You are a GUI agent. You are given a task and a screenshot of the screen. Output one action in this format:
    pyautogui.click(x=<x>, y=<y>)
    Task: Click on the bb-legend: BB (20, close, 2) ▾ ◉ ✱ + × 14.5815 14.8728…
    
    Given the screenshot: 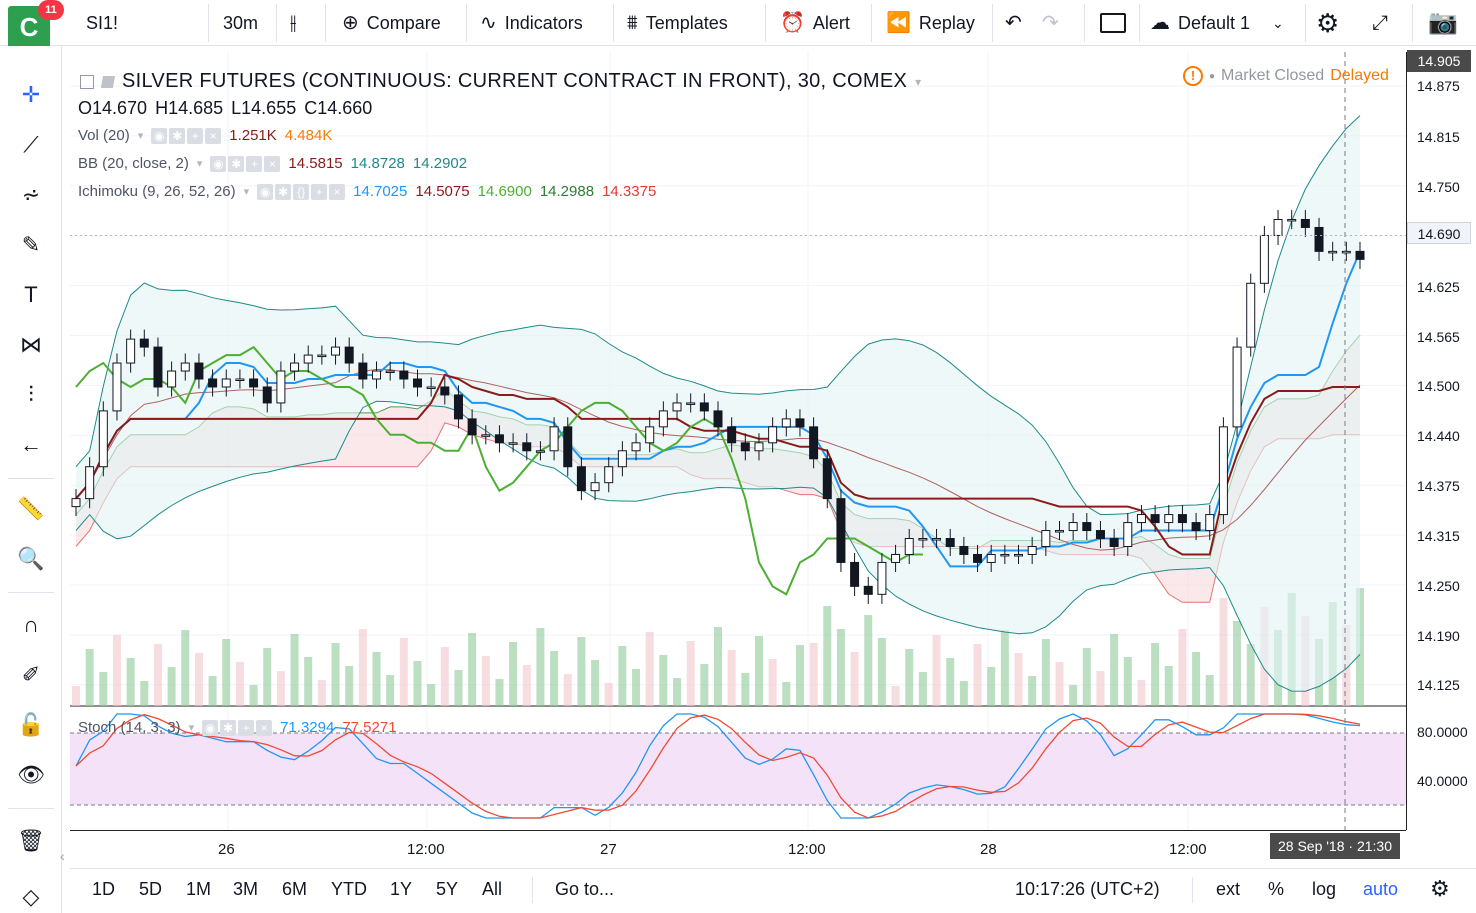 What is the action you would take?
    pyautogui.click(x=272, y=163)
    